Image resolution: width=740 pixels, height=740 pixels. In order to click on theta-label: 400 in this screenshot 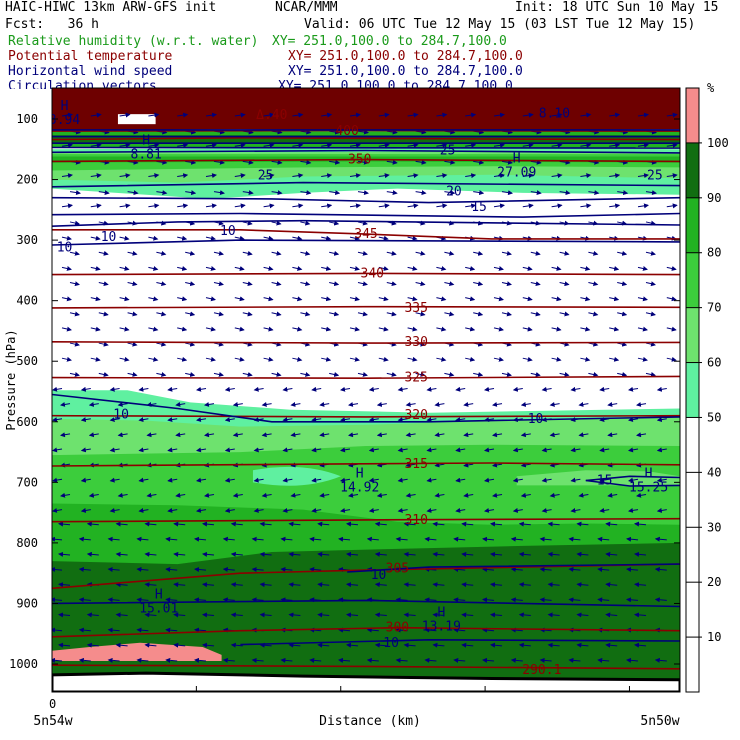, I will do `click(346, 131)`.